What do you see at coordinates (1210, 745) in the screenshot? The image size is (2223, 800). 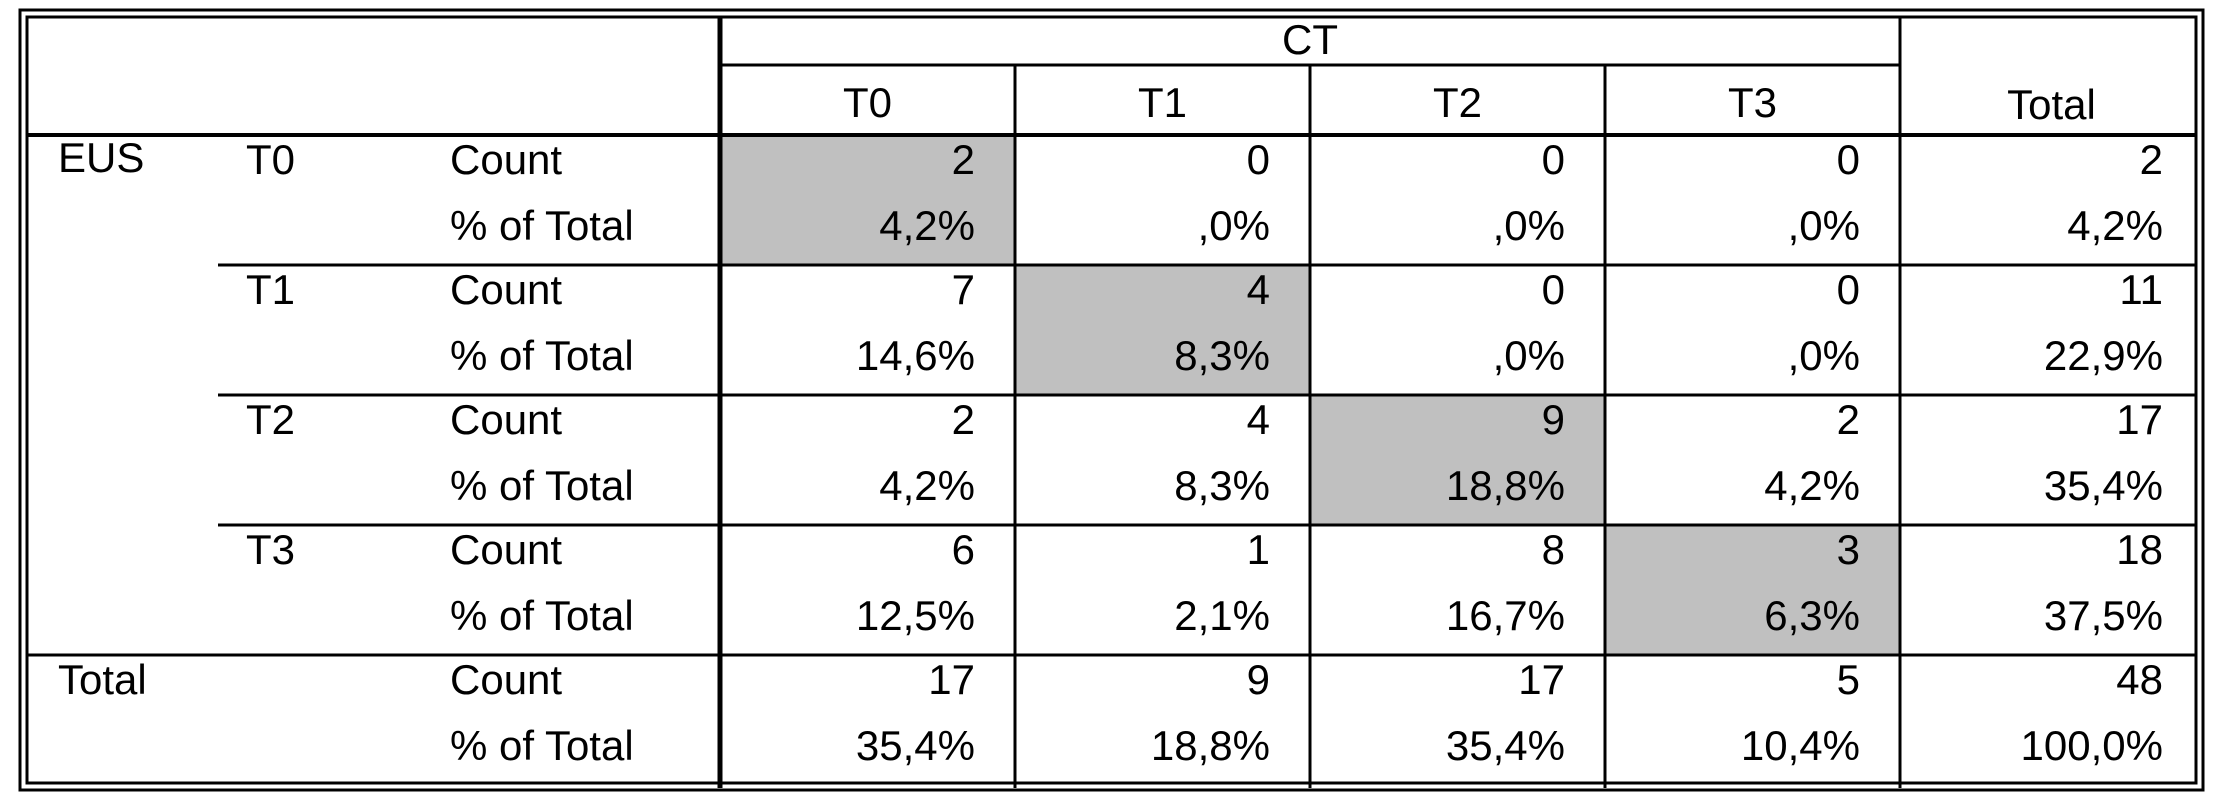 I see `total-cell-percent: 18,8%` at bounding box center [1210, 745].